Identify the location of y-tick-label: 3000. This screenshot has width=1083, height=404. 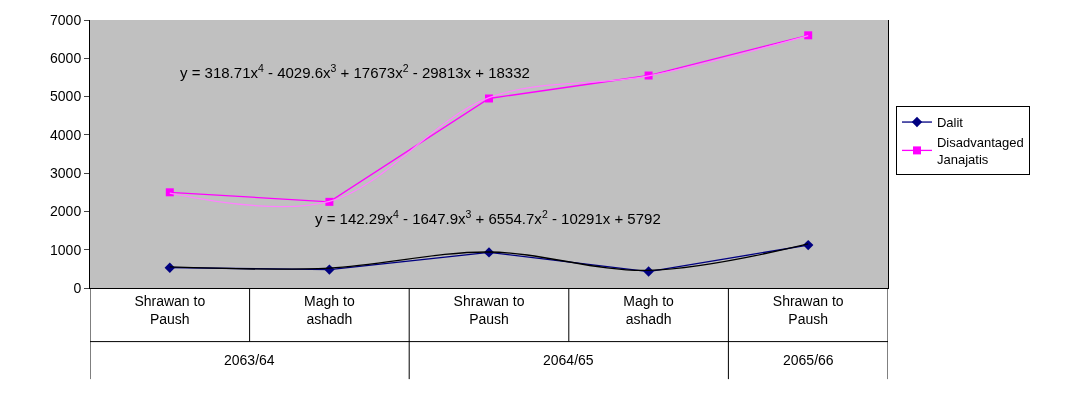
(66, 173).